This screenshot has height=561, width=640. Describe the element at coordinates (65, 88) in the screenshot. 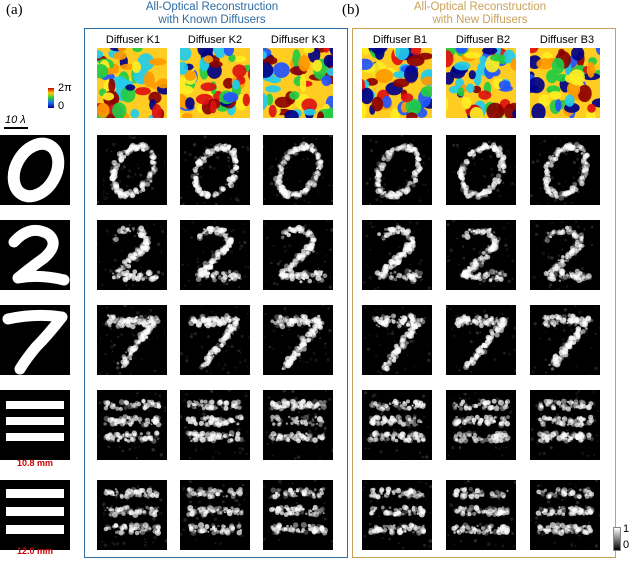

I see `phase-colorbar-max: 2π` at that location.